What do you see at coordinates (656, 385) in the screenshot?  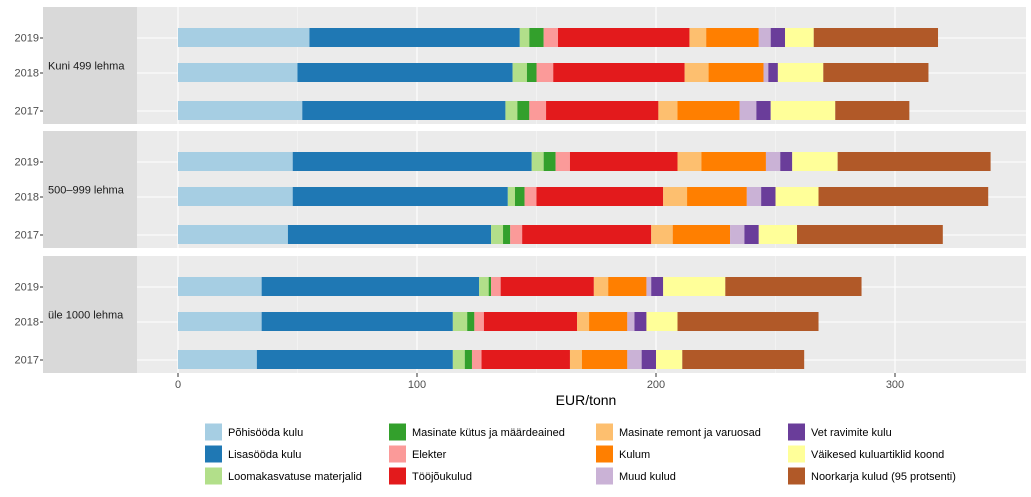 I see `x-tick-label: 200` at bounding box center [656, 385].